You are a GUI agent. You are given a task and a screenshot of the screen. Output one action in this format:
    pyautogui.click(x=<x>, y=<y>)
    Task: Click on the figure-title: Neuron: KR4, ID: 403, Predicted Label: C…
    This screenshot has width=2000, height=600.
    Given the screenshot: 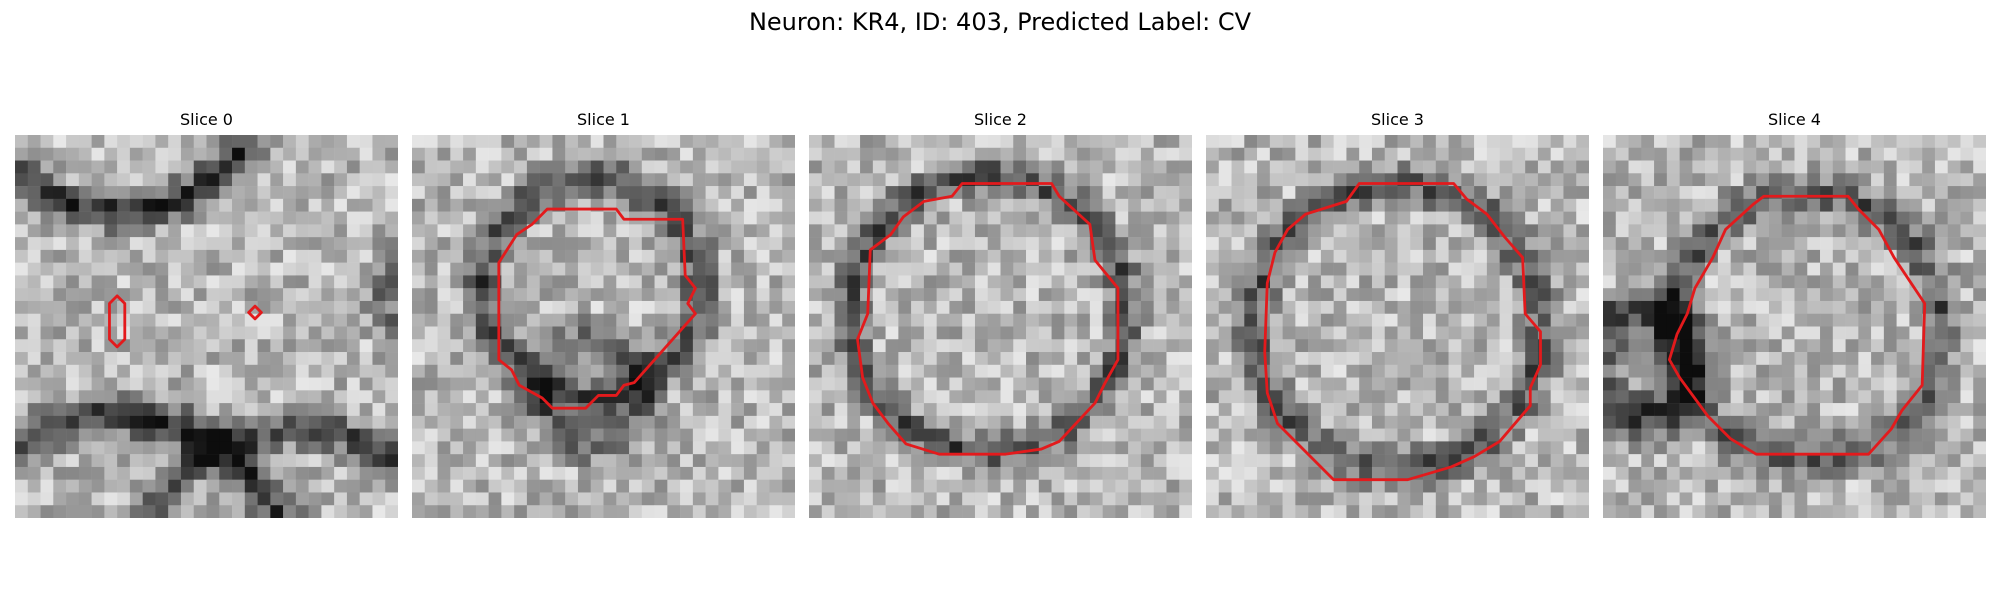 What is the action you would take?
    pyautogui.click(x=1000, y=22)
    